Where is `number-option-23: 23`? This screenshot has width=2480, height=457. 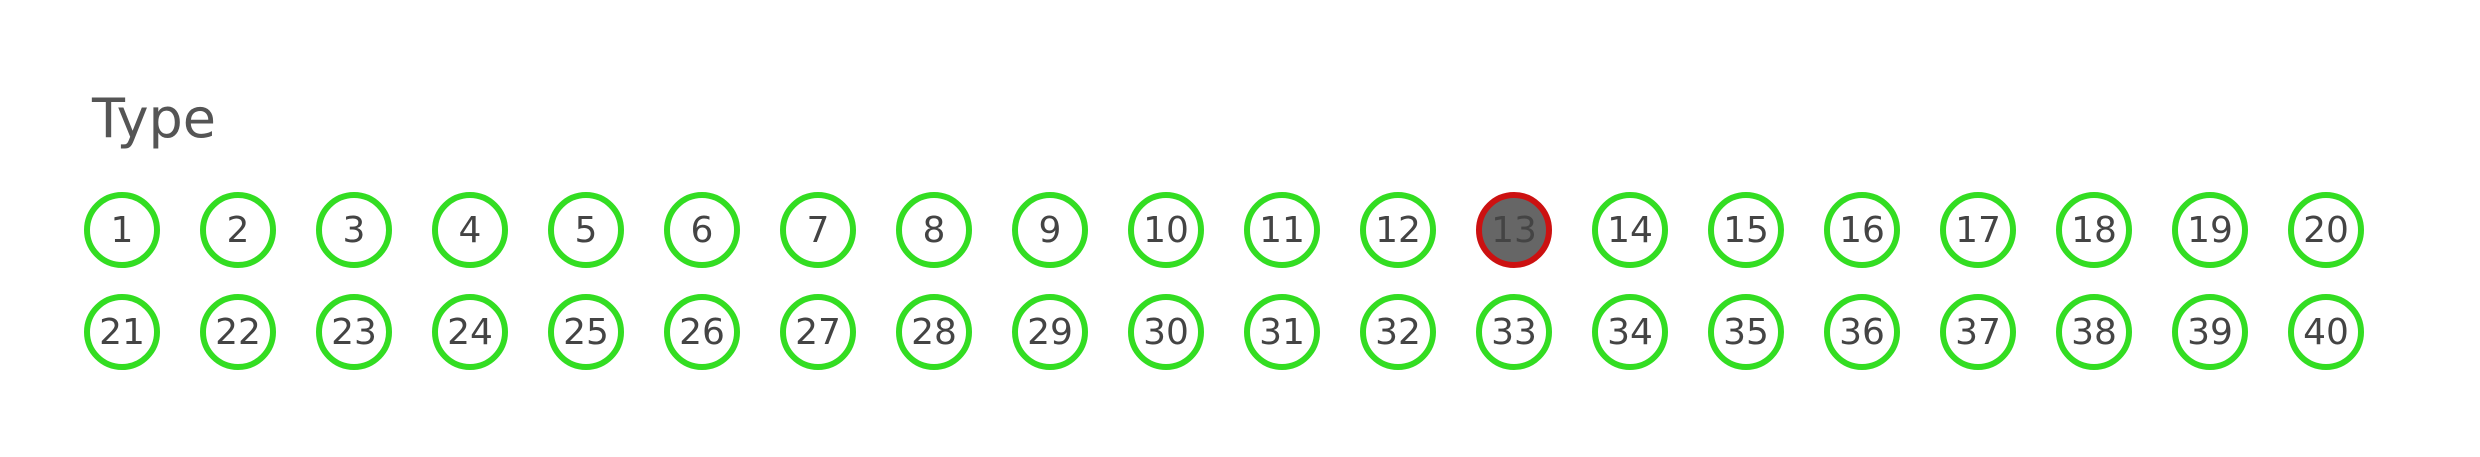 number-option-23: 23 is located at coordinates (354, 332).